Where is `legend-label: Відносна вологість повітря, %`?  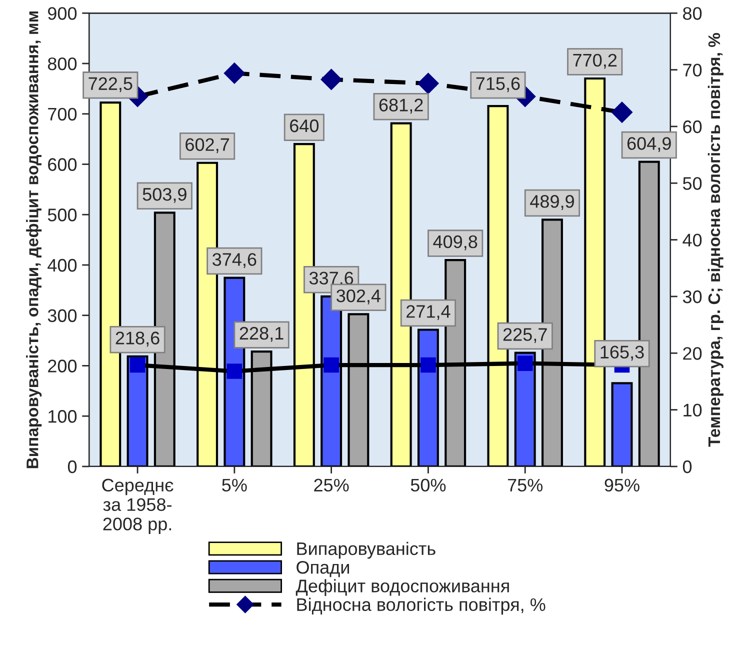
legend-label: Відносна вологість повітря, % is located at coordinates (421, 606).